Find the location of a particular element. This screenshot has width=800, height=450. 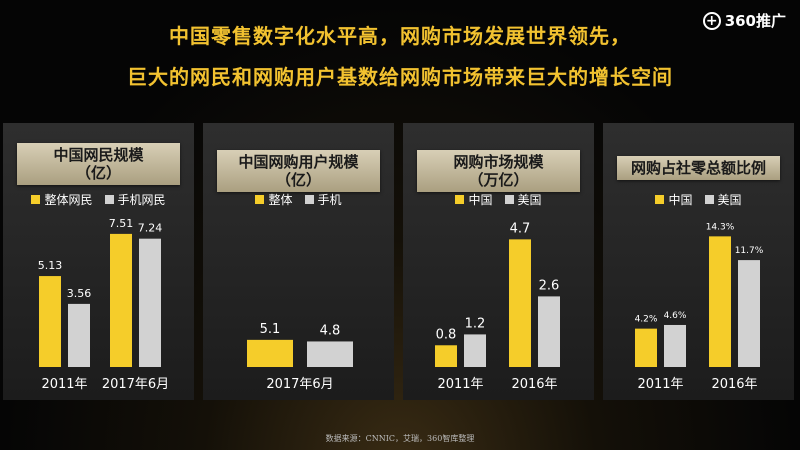

bar-chart: 0.8 1.2 2011年 4.7 2.6 2016年 is located at coordinates (497, 306).